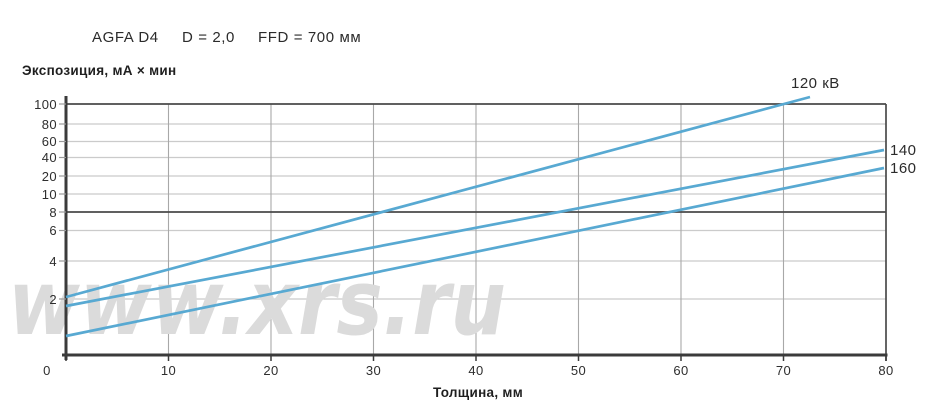 This screenshot has width=933, height=417. What do you see at coordinates (53, 261) in the screenshot?
I see `y-tick-label: 4` at bounding box center [53, 261].